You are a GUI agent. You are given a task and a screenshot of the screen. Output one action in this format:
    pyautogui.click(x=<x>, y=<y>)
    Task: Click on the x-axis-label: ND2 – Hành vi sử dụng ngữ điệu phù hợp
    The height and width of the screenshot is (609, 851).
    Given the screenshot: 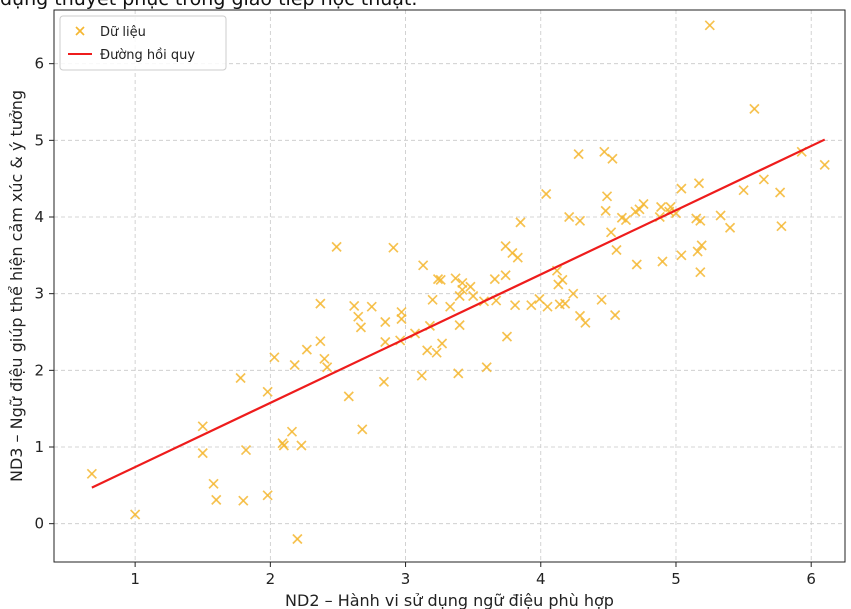 What is the action you would take?
    pyautogui.click(x=449, y=600)
    